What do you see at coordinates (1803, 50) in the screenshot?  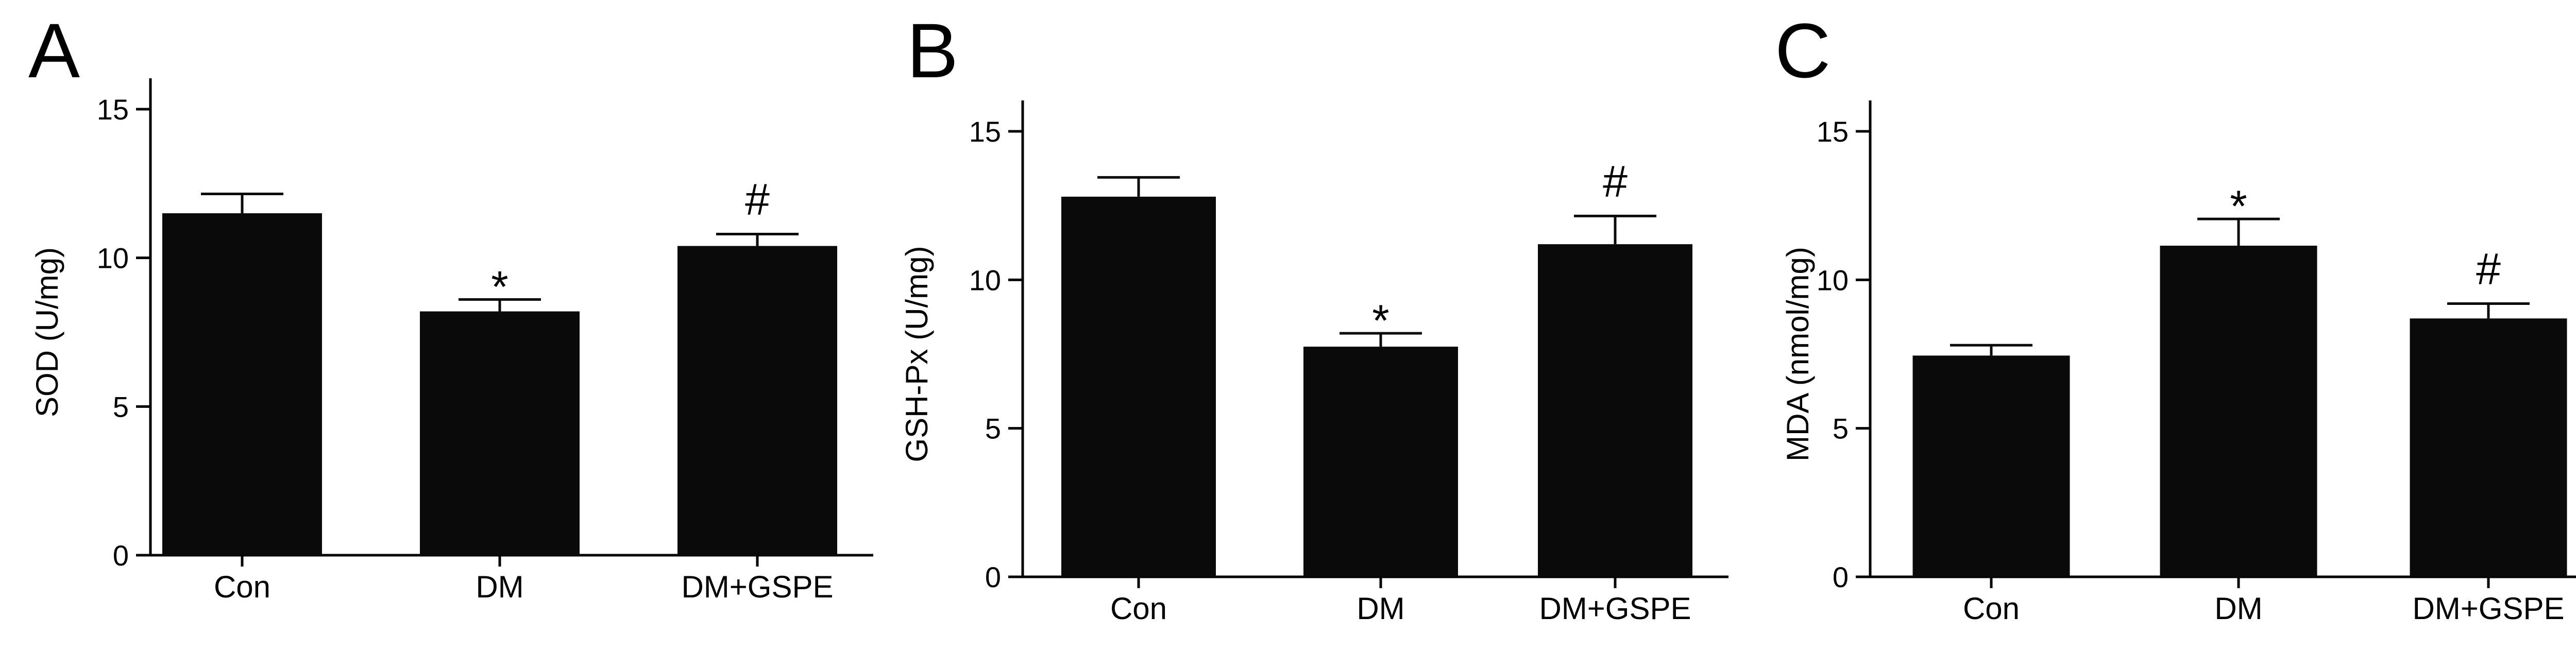 I see `panel-letter: C` at bounding box center [1803, 50].